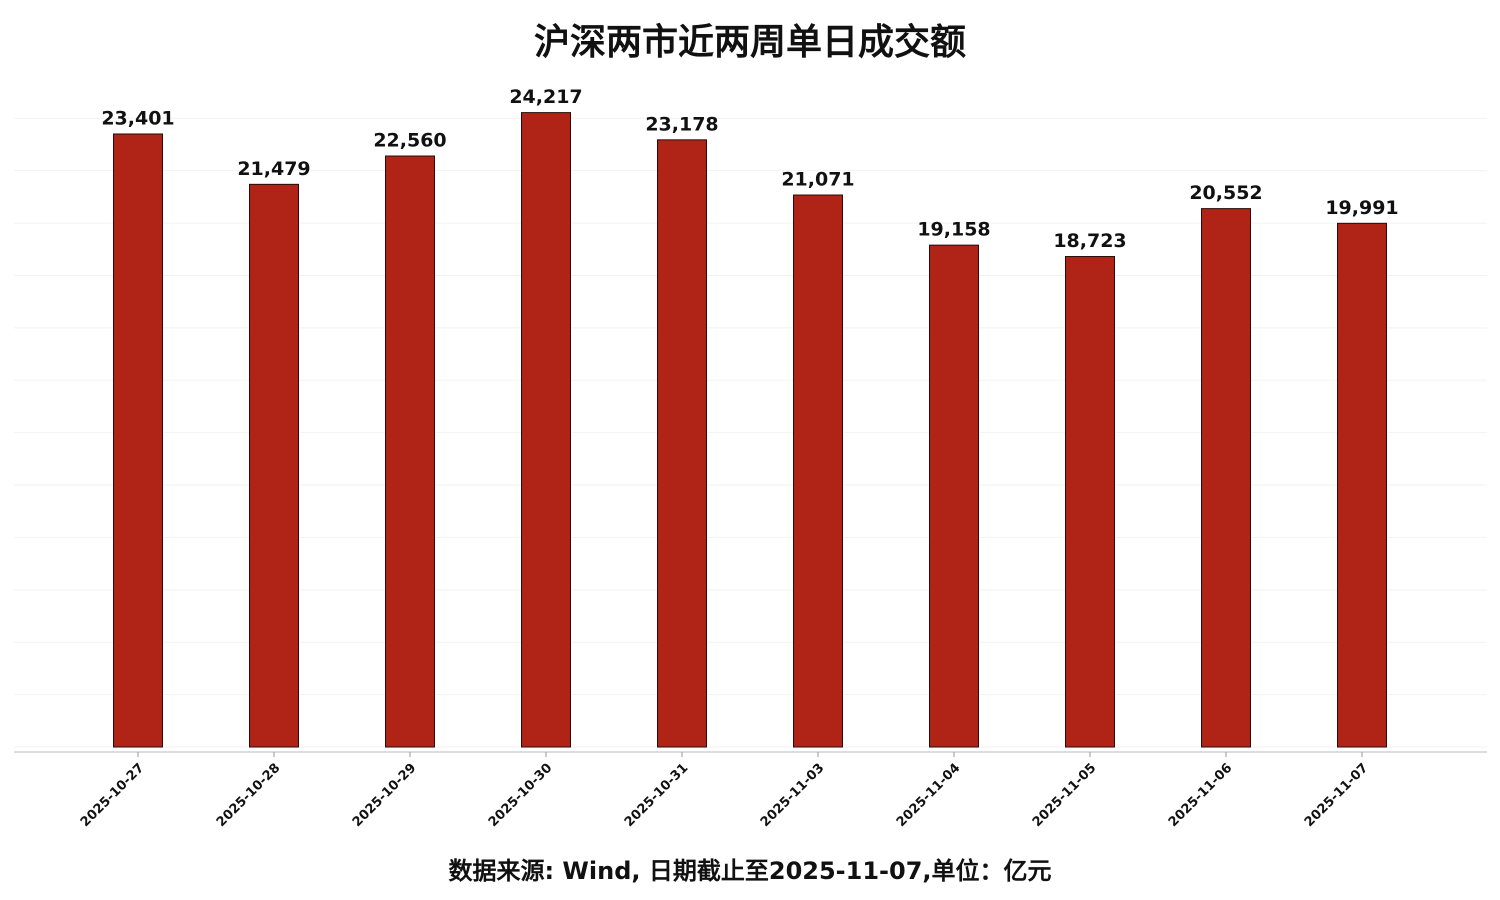 The height and width of the screenshot is (900, 1500). Describe the element at coordinates (545, 97) in the screenshot. I see `value-label: 24,217` at that location.